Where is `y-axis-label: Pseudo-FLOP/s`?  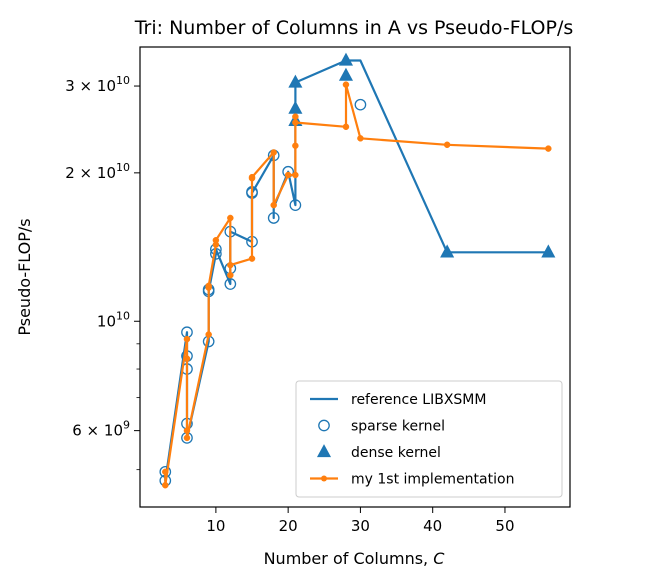 y-axis-label: Pseudo-FLOP/s is located at coordinates (24, 276).